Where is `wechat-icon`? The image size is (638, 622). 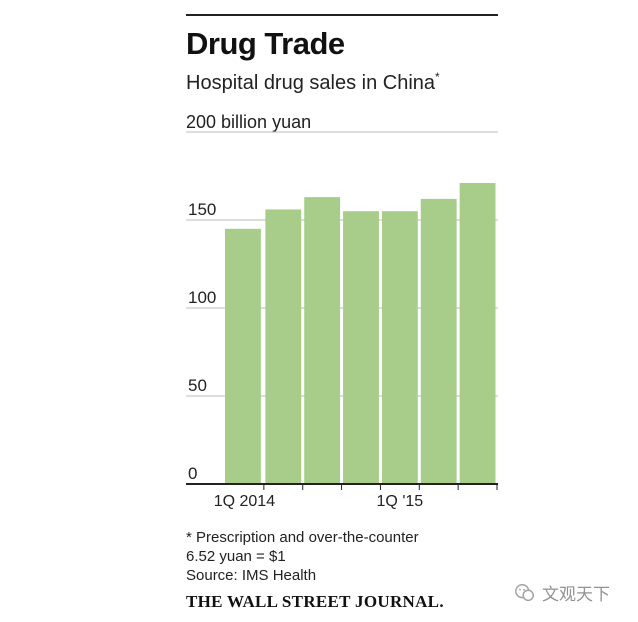 wechat-icon is located at coordinates (524, 592).